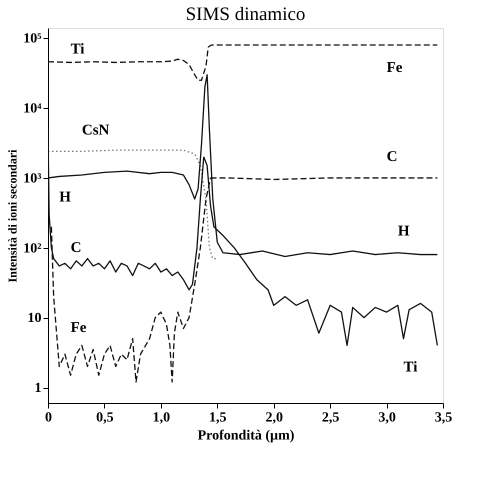  What do you see at coordinates (331, 418) in the screenshot?
I see `x-tick-label: 2,5` at bounding box center [331, 418].